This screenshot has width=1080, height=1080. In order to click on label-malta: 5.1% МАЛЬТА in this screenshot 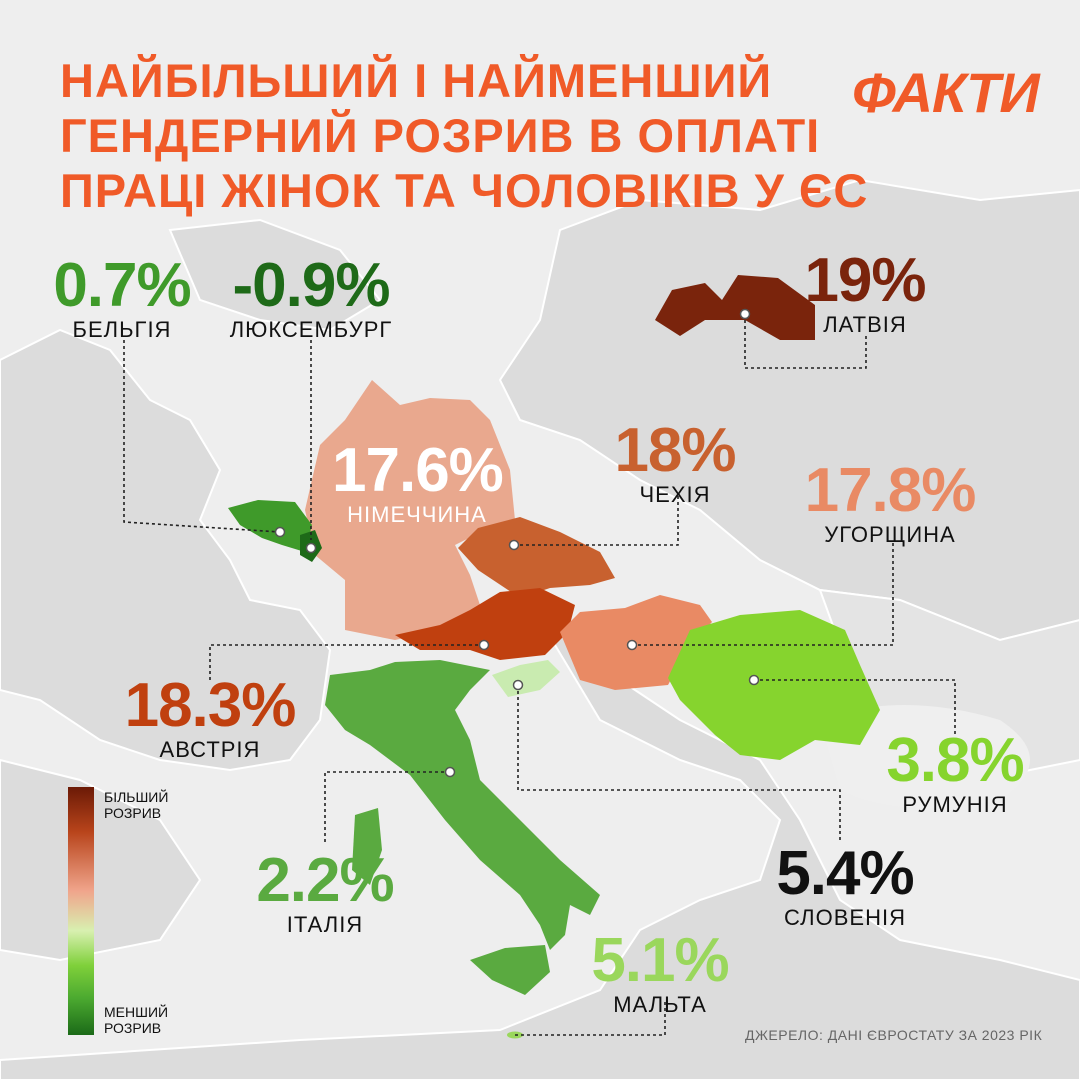, I will do `click(660, 974)`.